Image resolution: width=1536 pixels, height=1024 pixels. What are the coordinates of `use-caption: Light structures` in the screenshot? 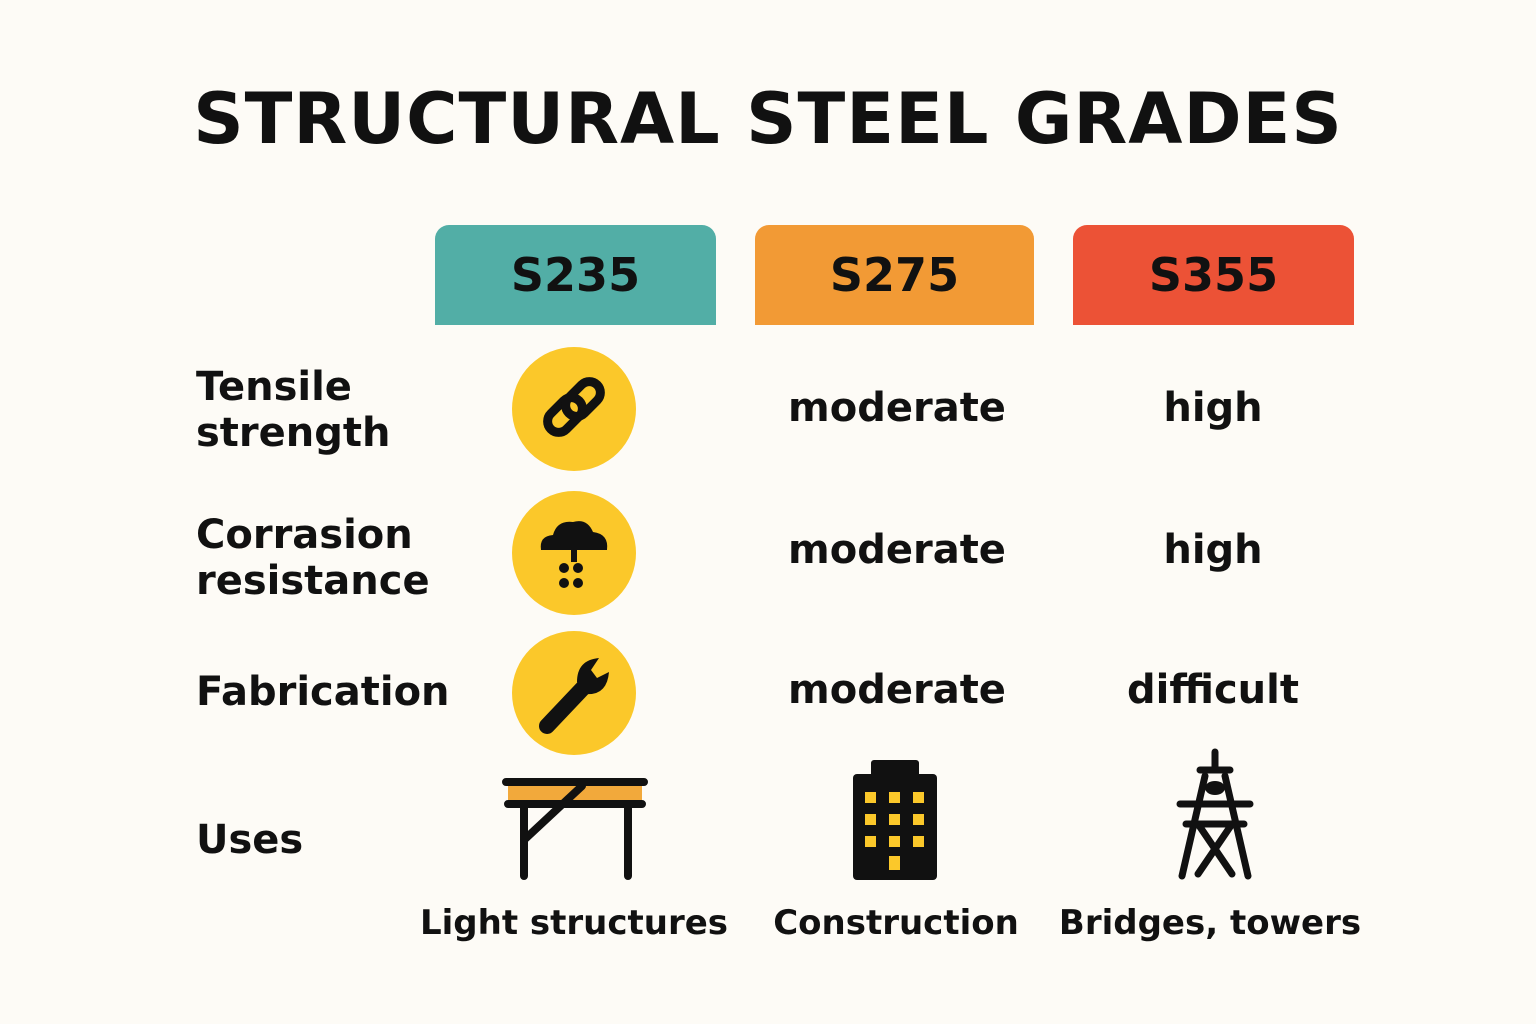 It's located at (574, 923).